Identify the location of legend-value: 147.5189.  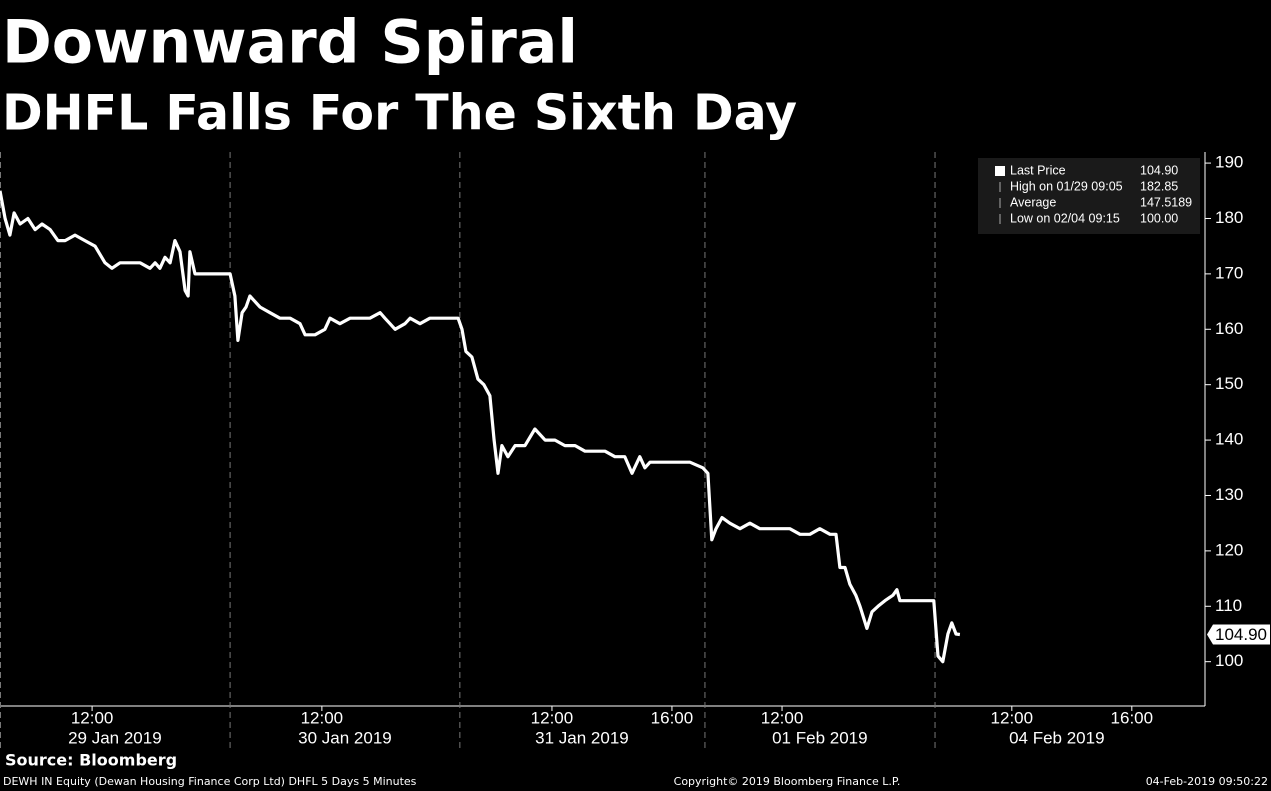
(1166, 202).